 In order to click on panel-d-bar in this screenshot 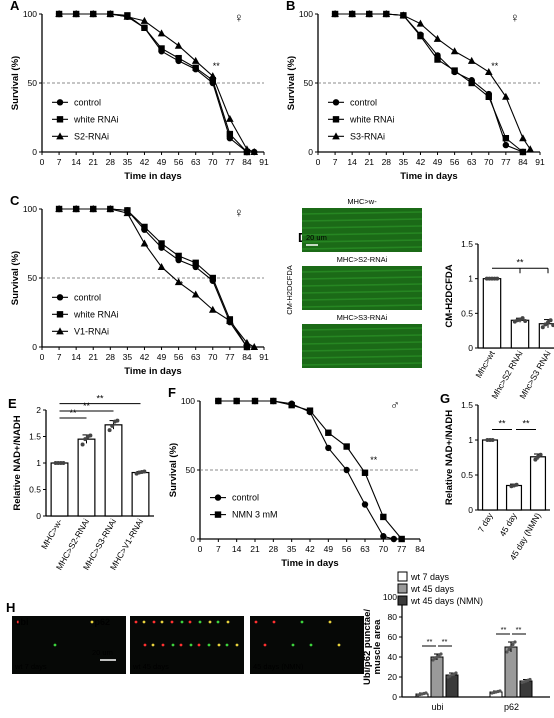, I will do `click(492, 313)`.